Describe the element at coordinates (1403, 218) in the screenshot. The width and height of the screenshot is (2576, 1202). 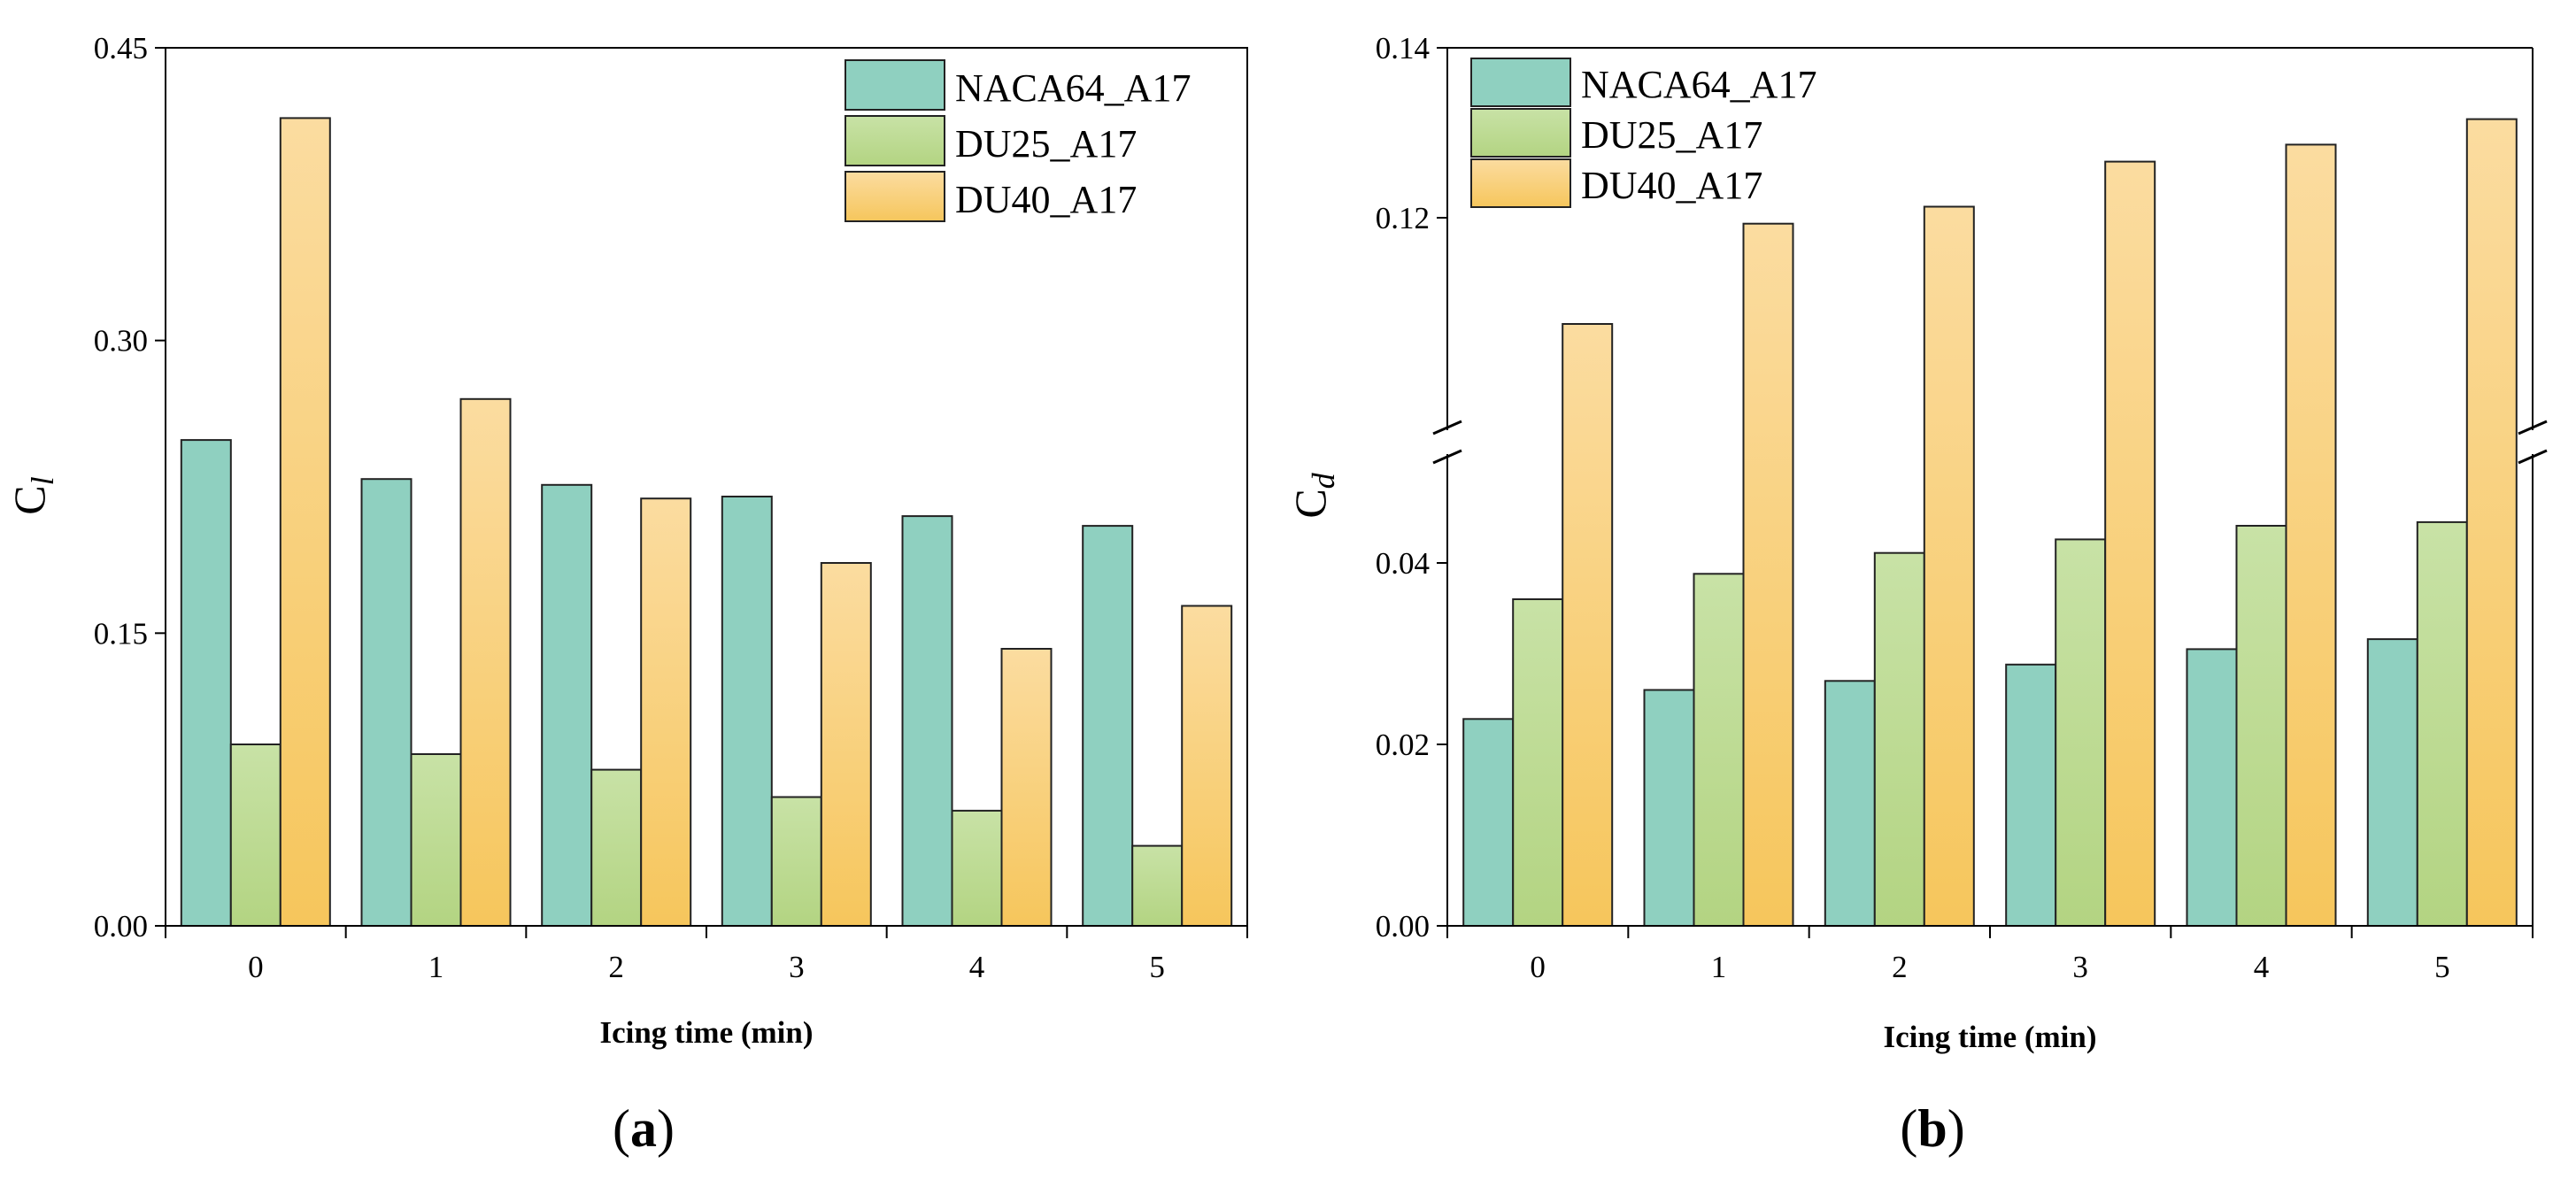
I see `y-tick-label: 0.12` at that location.